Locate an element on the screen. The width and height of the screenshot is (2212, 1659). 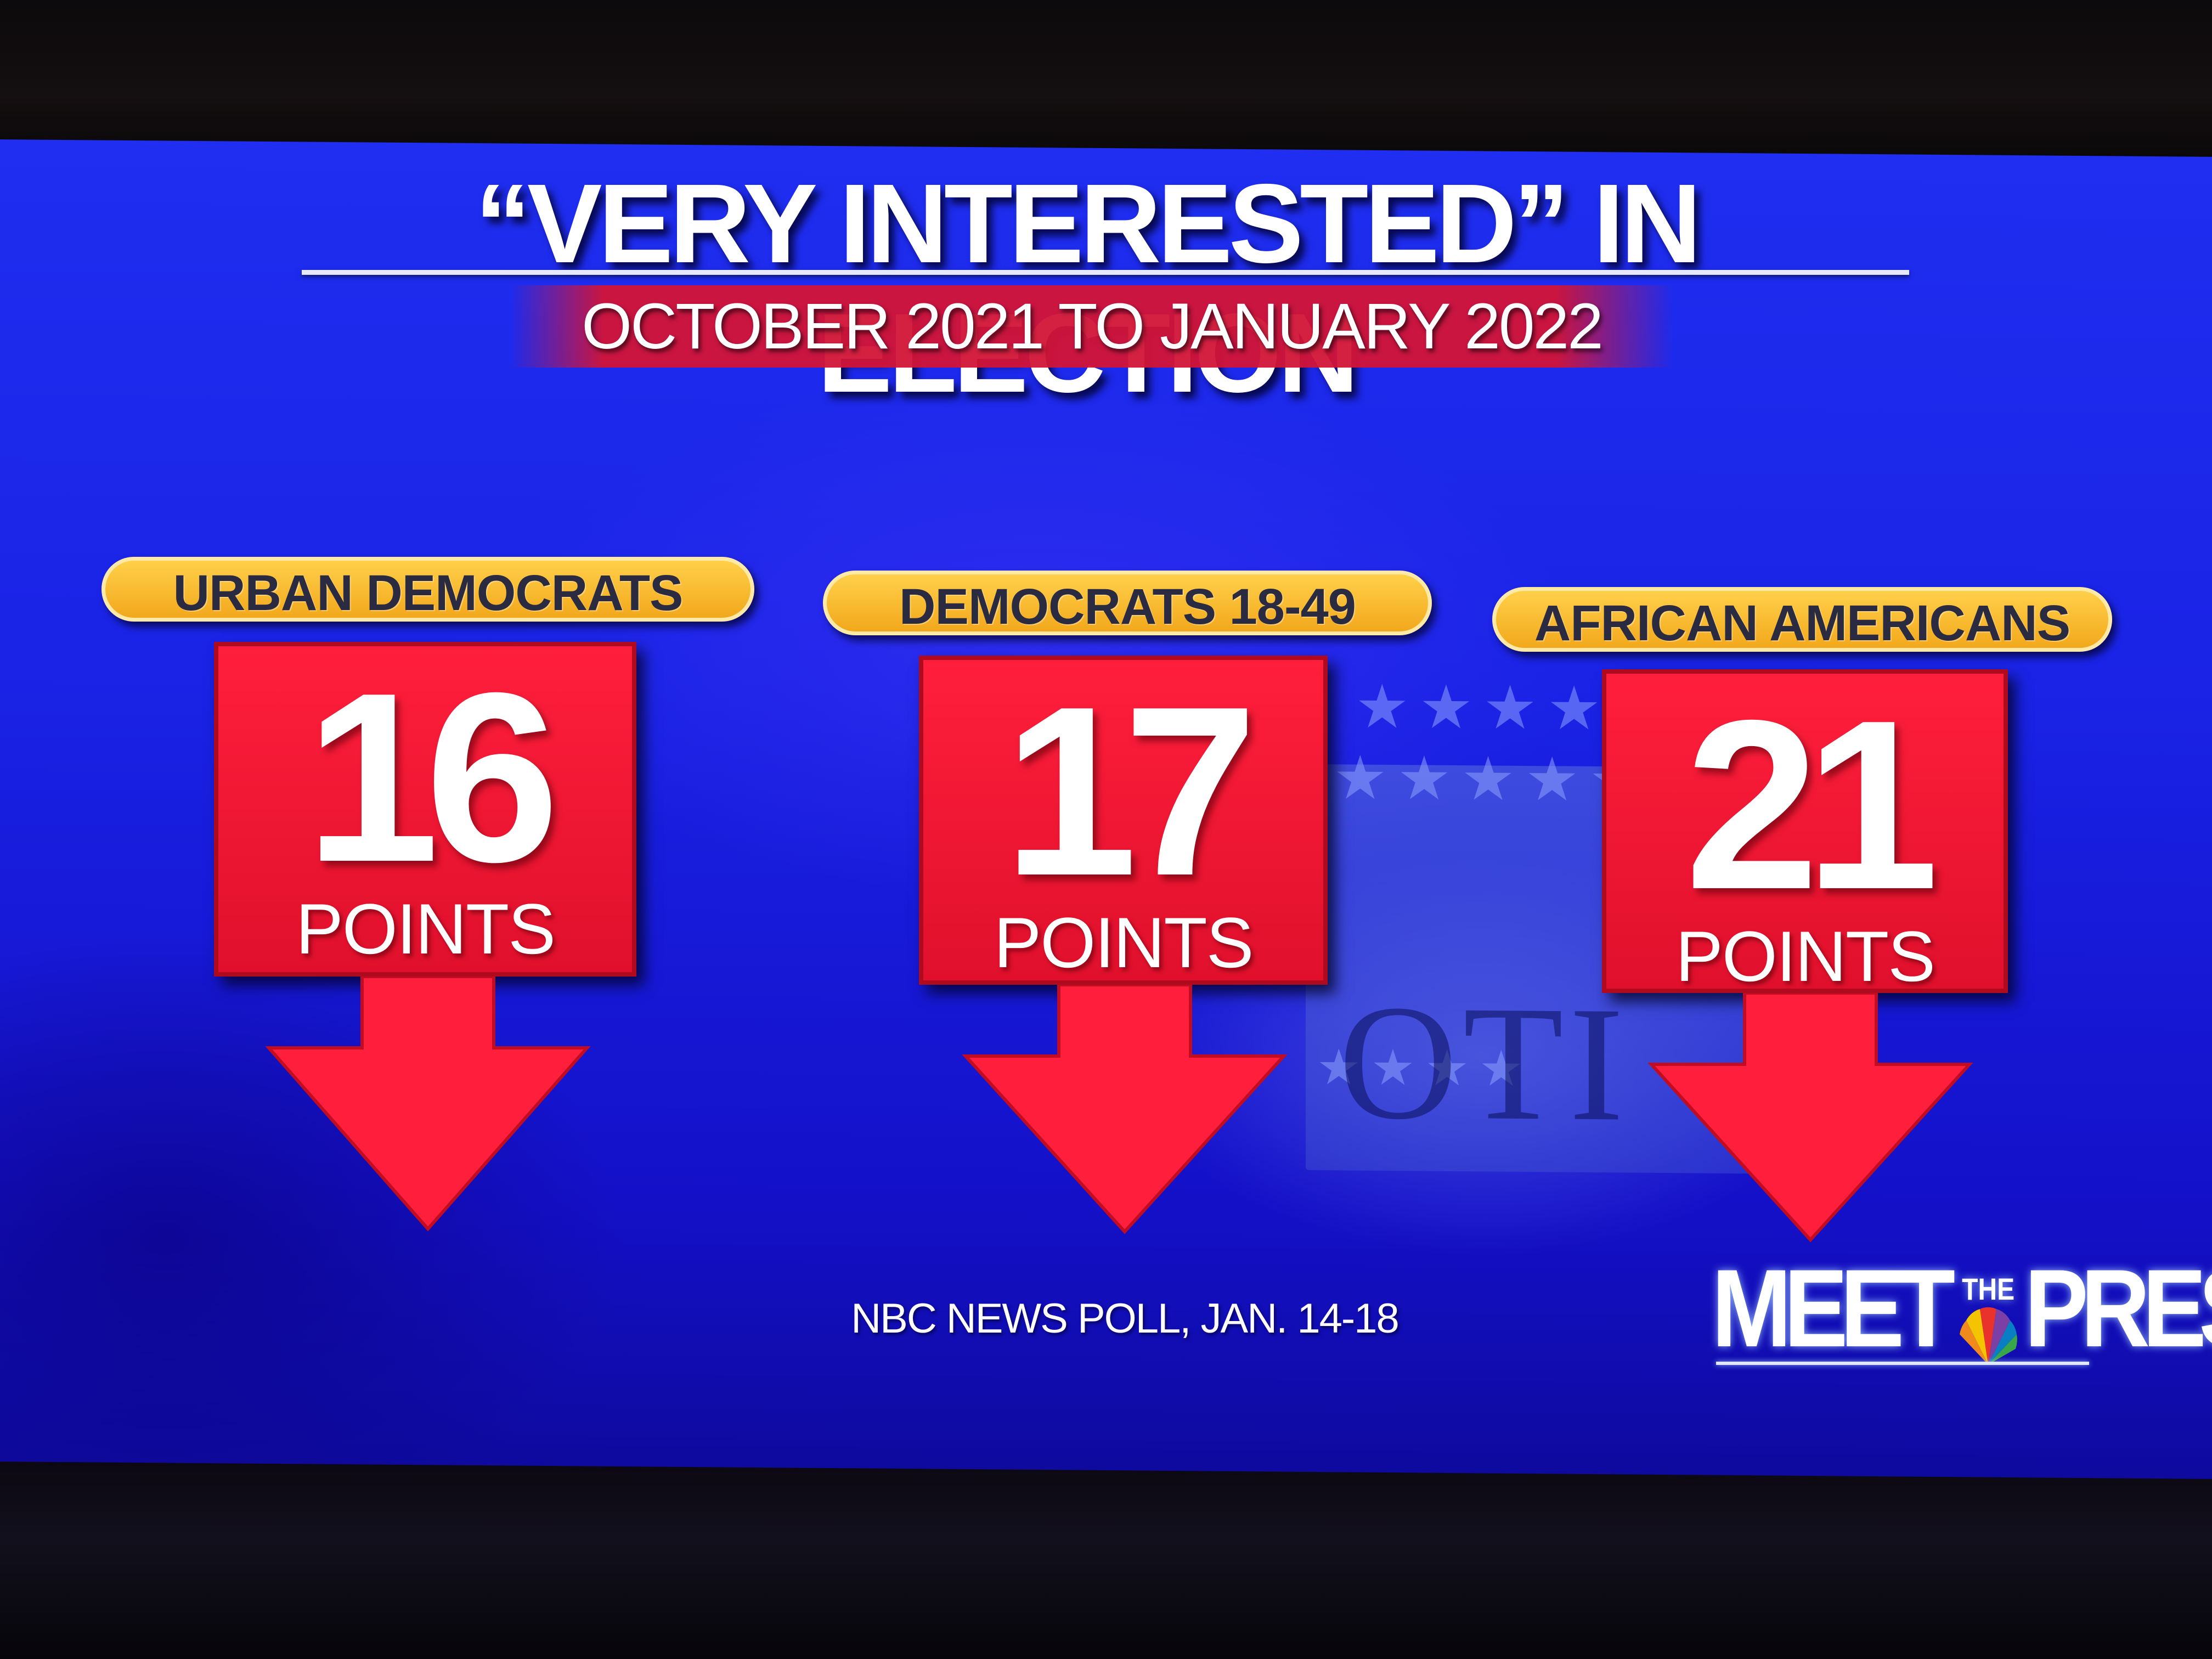
logo-word-press: PRESS is located at coordinates (2118, 1308).